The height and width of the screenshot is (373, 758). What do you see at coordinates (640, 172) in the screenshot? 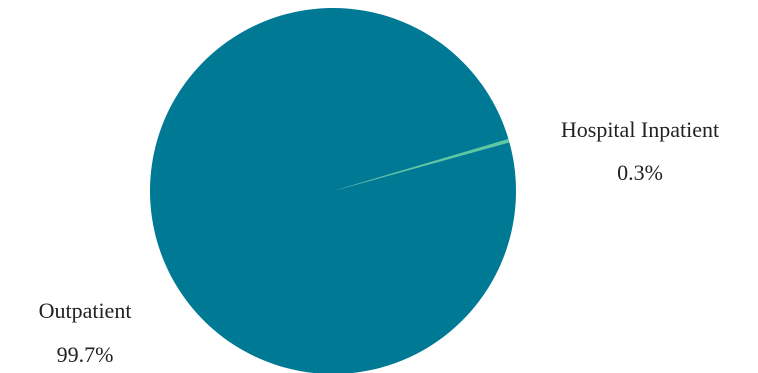
I see `label-hospital-inpatient-percent: 0.3%` at bounding box center [640, 172].